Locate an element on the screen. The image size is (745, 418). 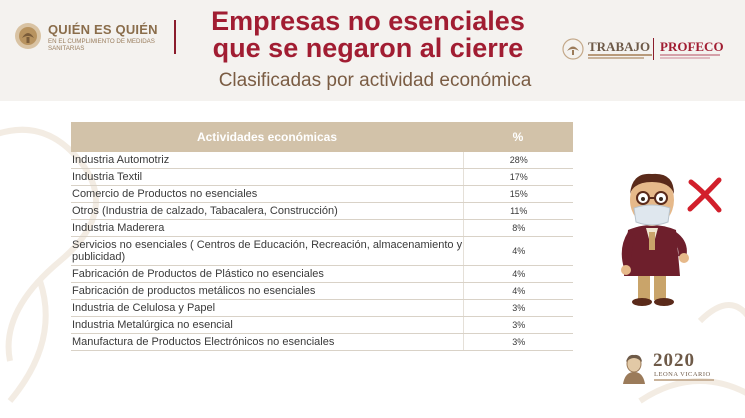
red-x-icon is located at coordinates (704, 195).